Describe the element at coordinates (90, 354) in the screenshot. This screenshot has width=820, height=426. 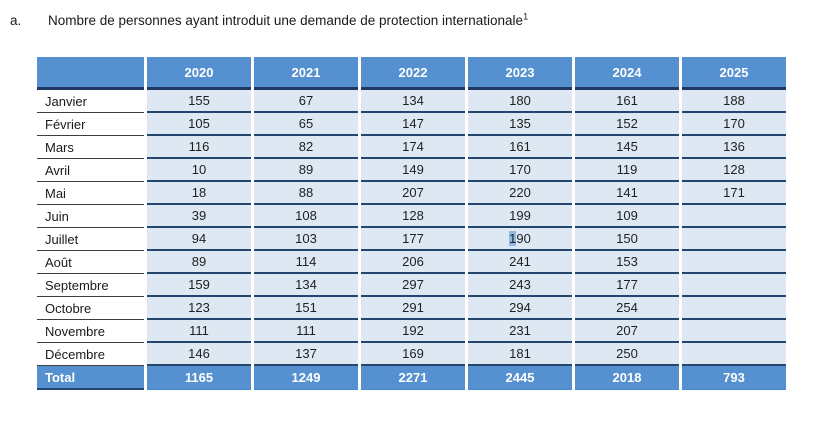
I see `month-cell: Décembre` at that location.